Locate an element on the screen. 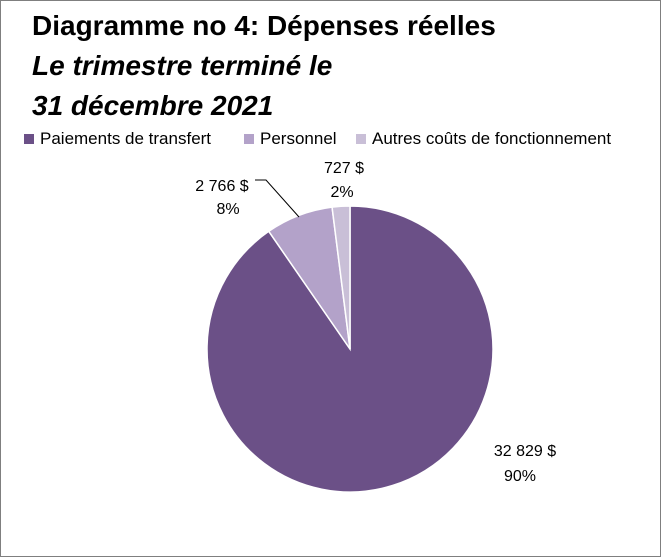 The image size is (661, 557). chart-title-line-2: Le trimestre terminé le is located at coordinates (182, 65).